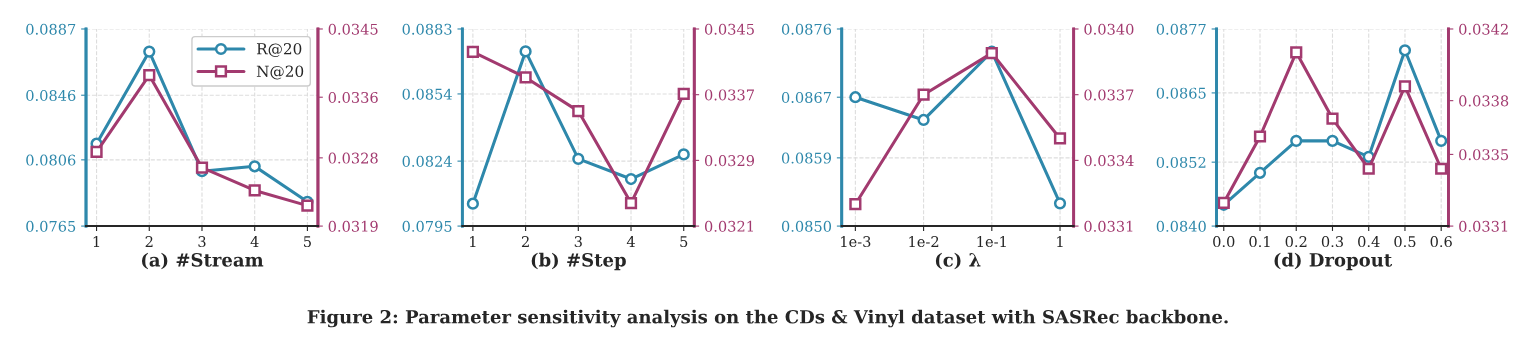 The width and height of the screenshot is (1536, 341). I want to click on y-tick-label: 0.0806, so click(51, 160).